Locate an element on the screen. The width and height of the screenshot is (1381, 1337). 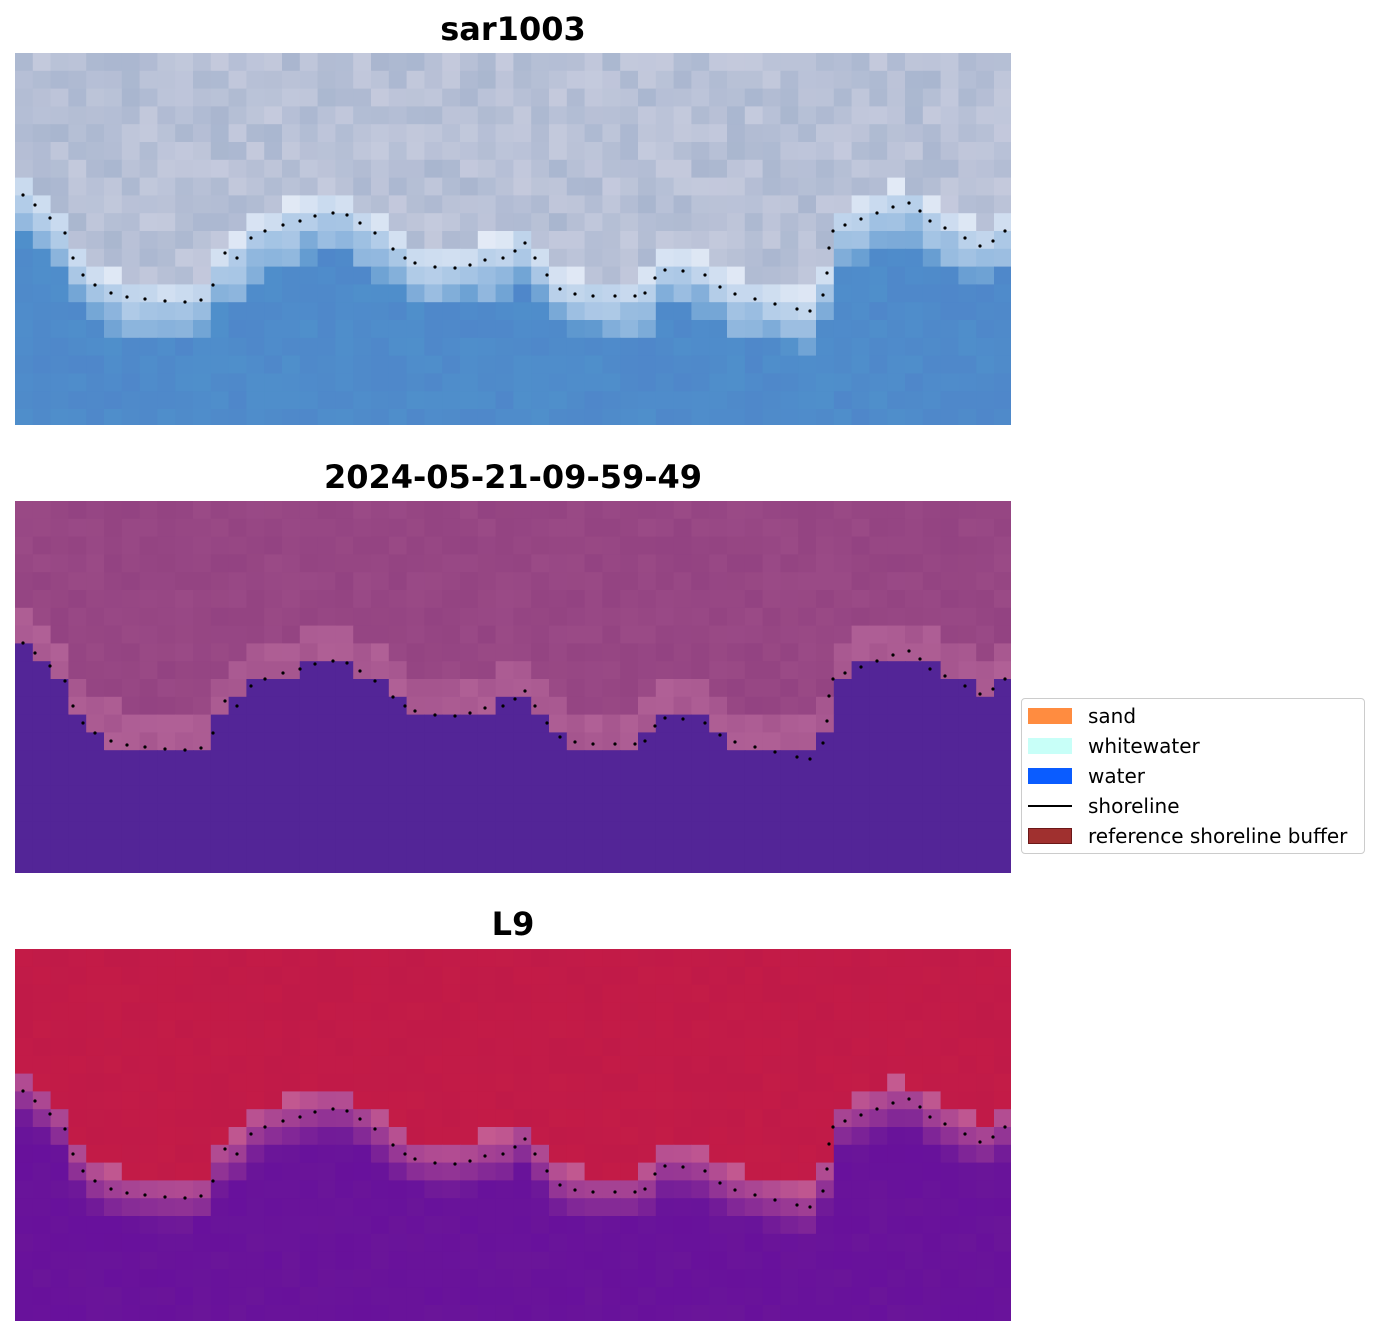
panel-title-1: sar1003 is located at coordinates (513, 29).